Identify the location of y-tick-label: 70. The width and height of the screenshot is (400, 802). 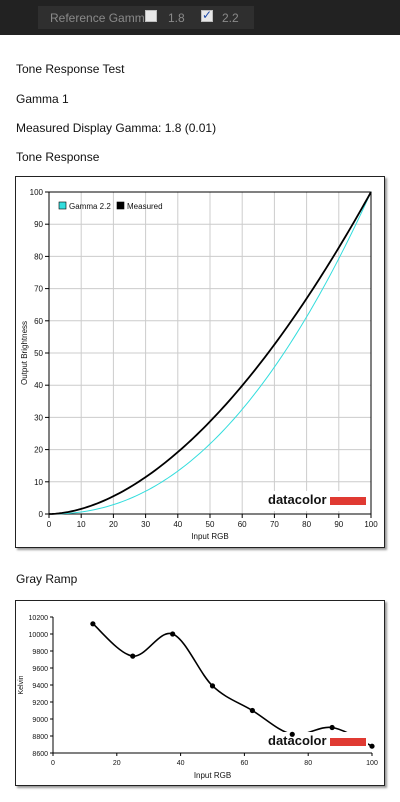
(38, 289).